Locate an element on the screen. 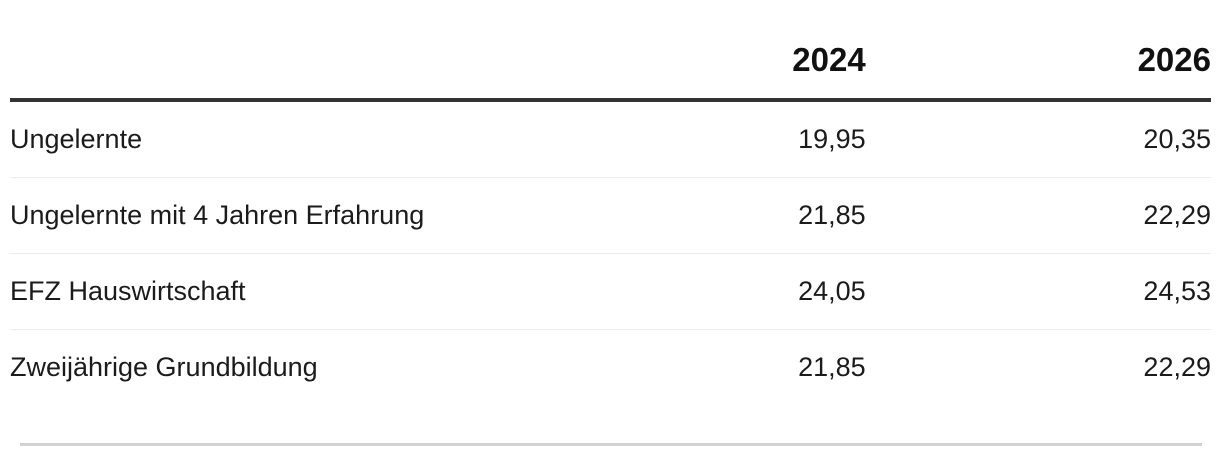 This screenshot has height=458, width=1220. column-header-2026: 2026 is located at coordinates (1038, 51).